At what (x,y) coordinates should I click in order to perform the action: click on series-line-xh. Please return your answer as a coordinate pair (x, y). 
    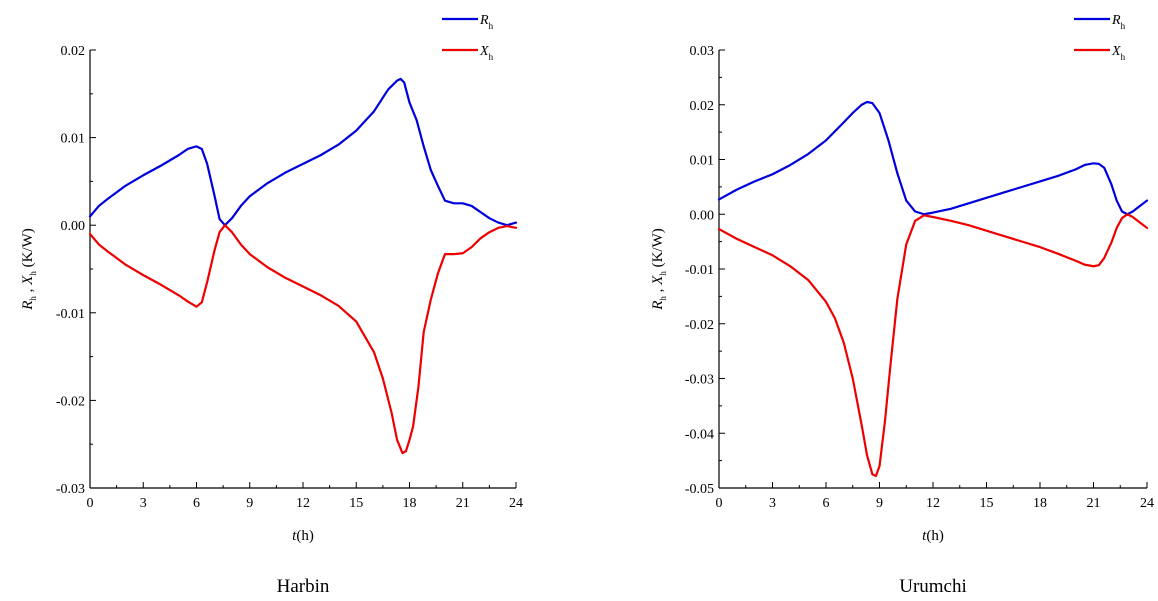
    Looking at the image, I should click on (303, 339).